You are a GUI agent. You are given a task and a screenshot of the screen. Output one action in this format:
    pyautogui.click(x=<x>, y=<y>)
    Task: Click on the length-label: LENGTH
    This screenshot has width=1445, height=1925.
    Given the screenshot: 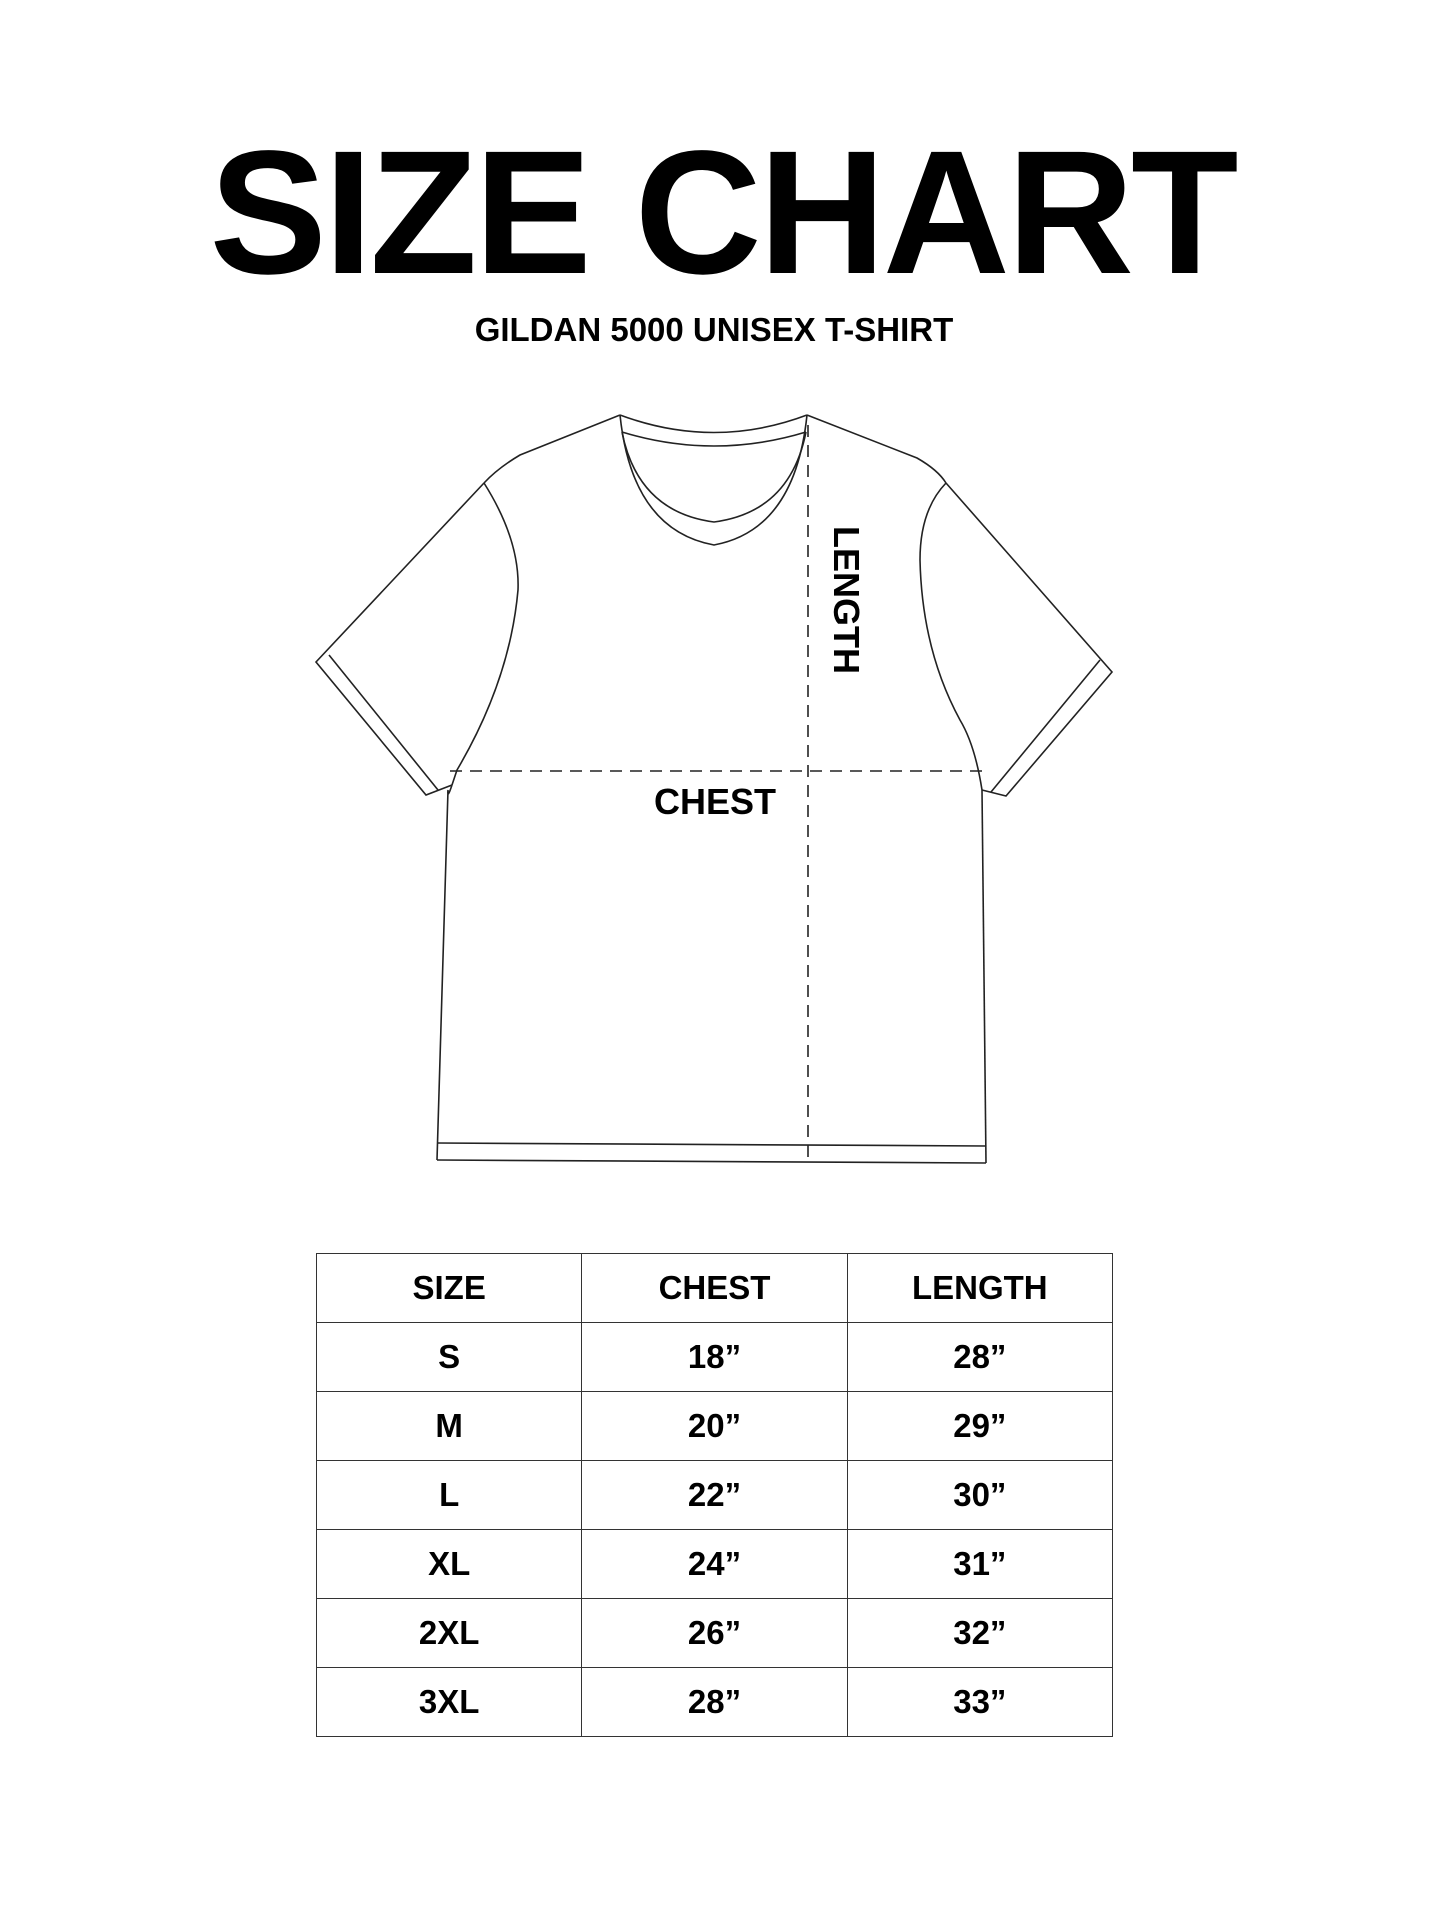 What is the action you would take?
    pyautogui.click(x=846, y=600)
    